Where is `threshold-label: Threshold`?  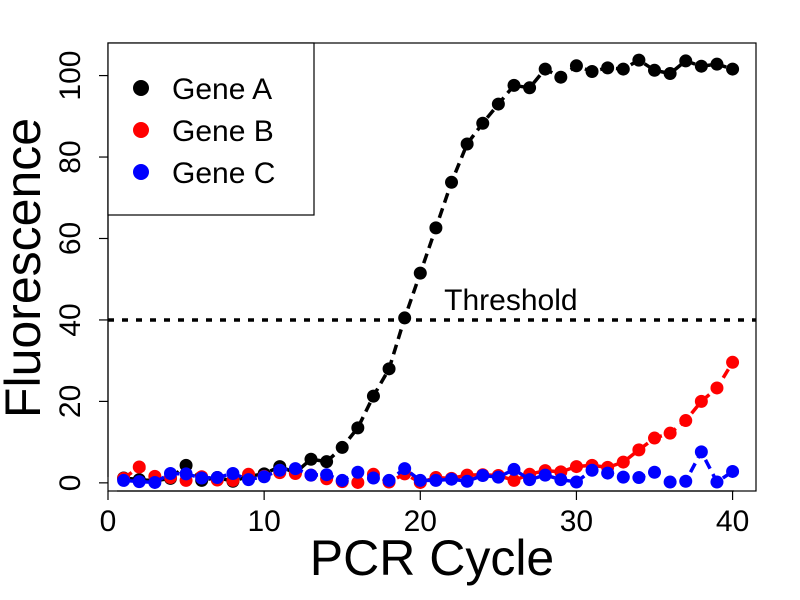 threshold-label: Threshold is located at coordinates (510, 300).